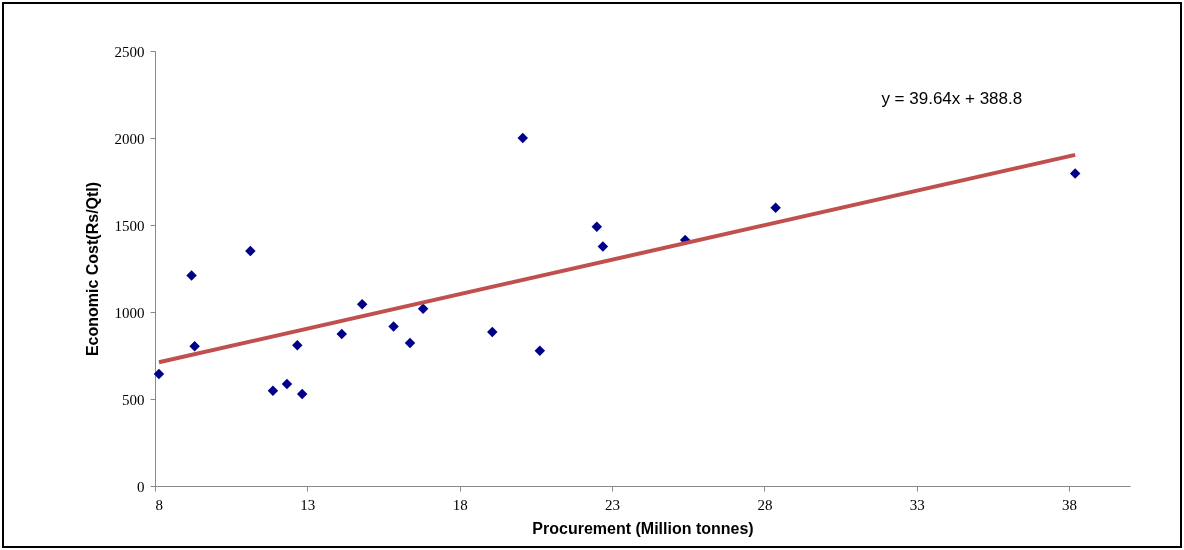  Describe the element at coordinates (141, 486) in the screenshot. I see `y-tick-label: 0` at that location.